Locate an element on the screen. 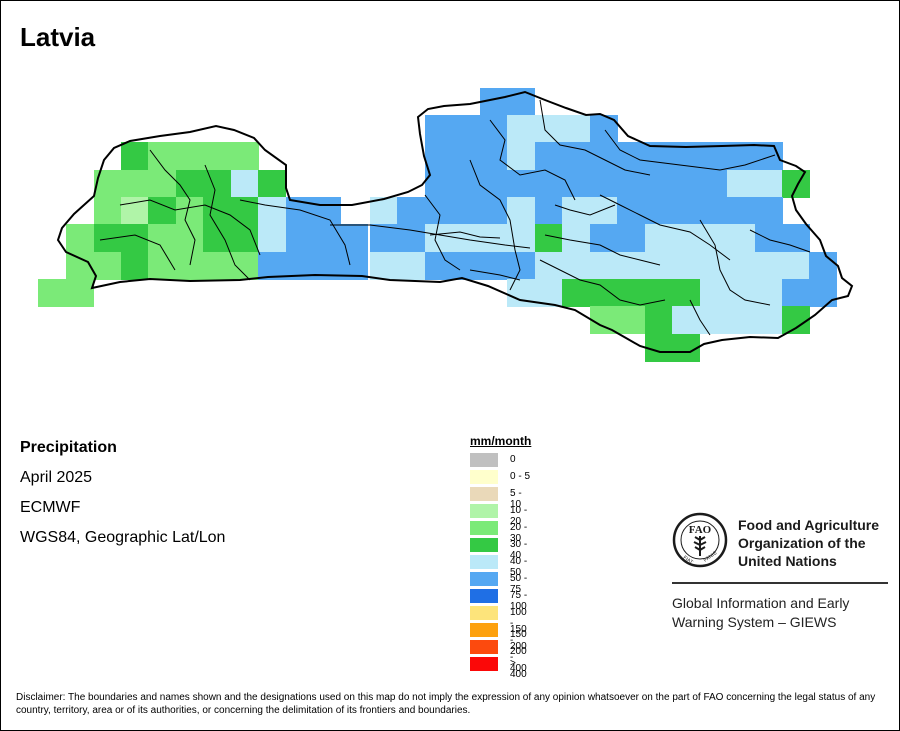 This screenshot has height=731, width=900. svg-text: FIAT is located at coordinates (688, 560).